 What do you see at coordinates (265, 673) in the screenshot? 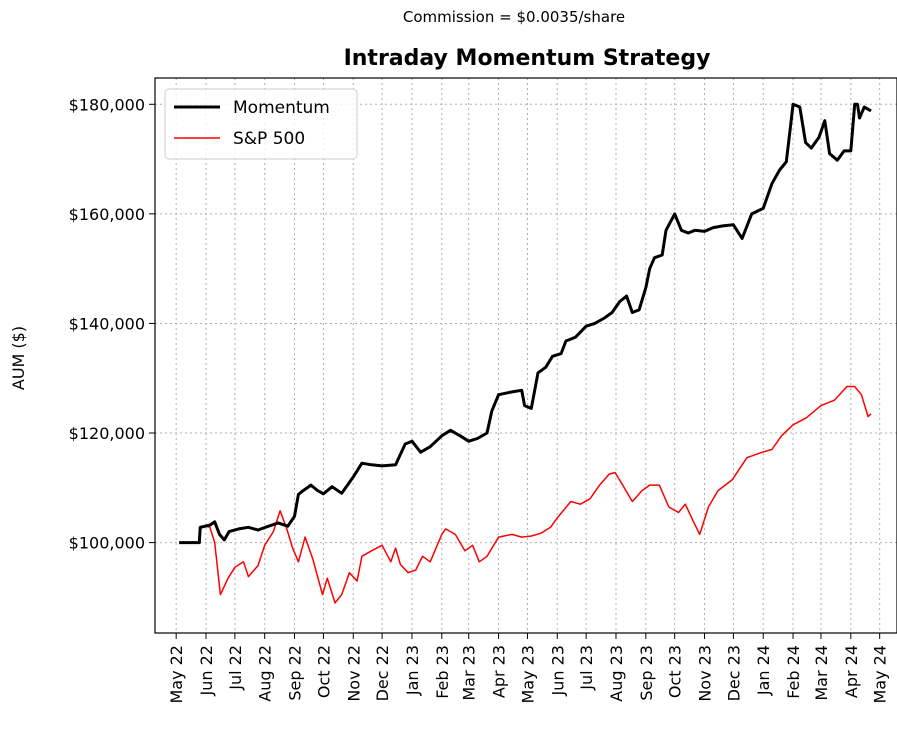
I see `x-tick-label: Aug 22` at bounding box center [265, 673].